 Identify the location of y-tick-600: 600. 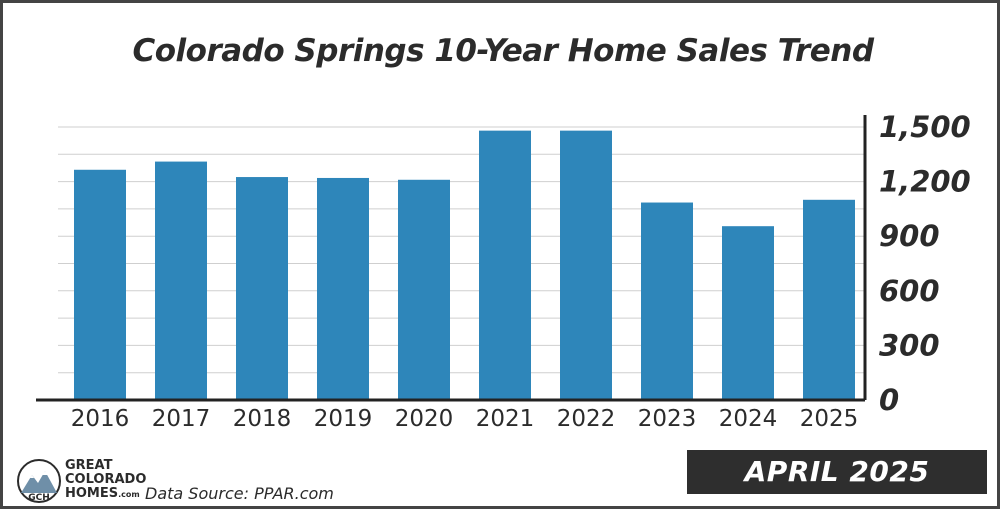
(909, 291).